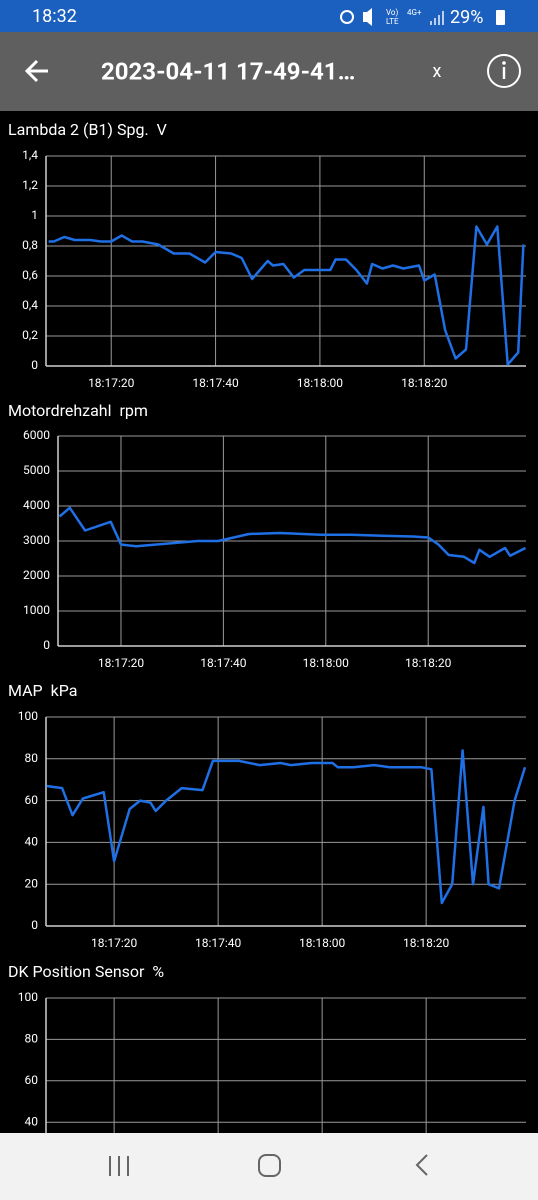 The image size is (538, 1200). Describe the element at coordinates (30, 335) in the screenshot. I see `y-tick-label: 0,2` at that location.